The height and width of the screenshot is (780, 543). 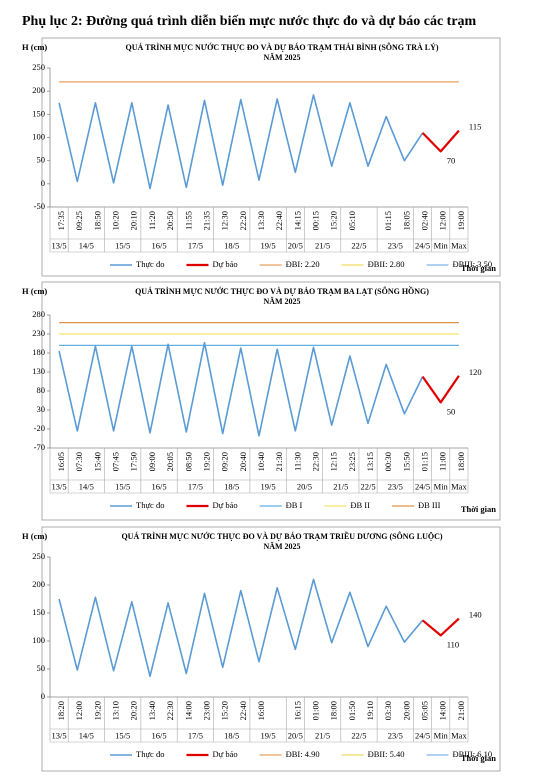 What do you see at coordinates (334, 461) in the screenshot?
I see `x-tick-label: 12:15` at bounding box center [334, 461].